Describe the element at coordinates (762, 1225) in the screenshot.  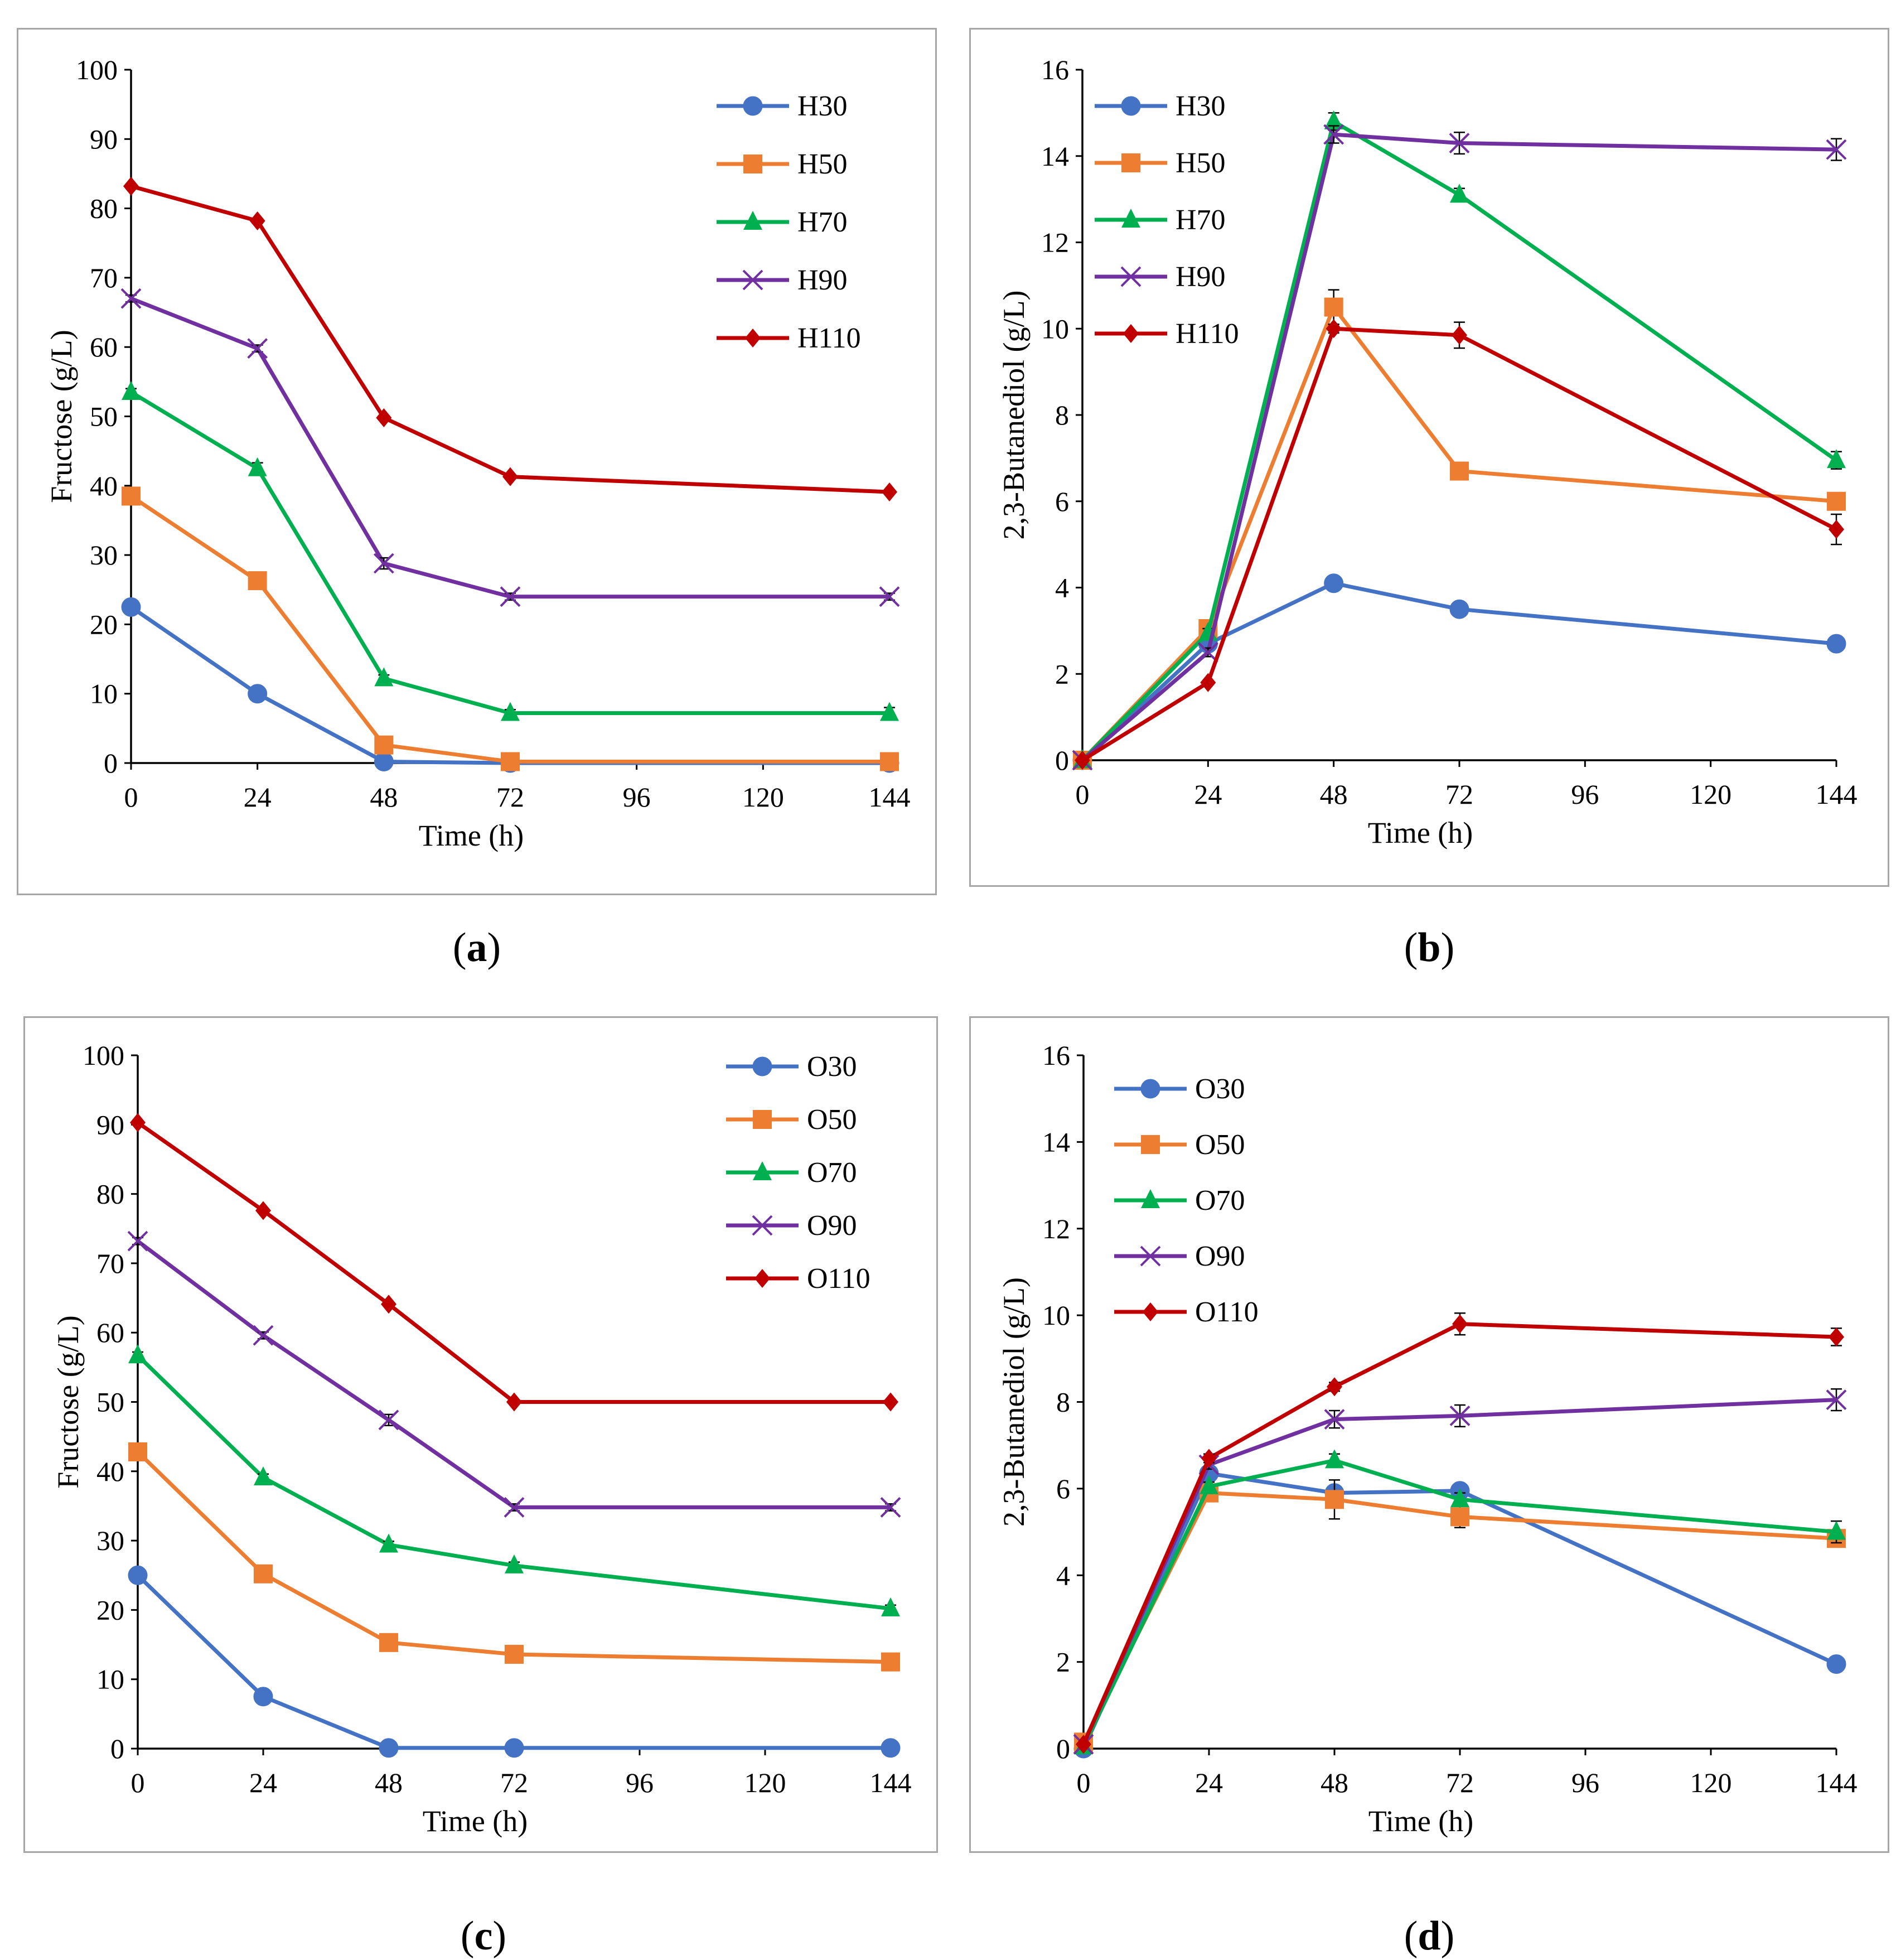
I see `legend-marker-o90` at that location.